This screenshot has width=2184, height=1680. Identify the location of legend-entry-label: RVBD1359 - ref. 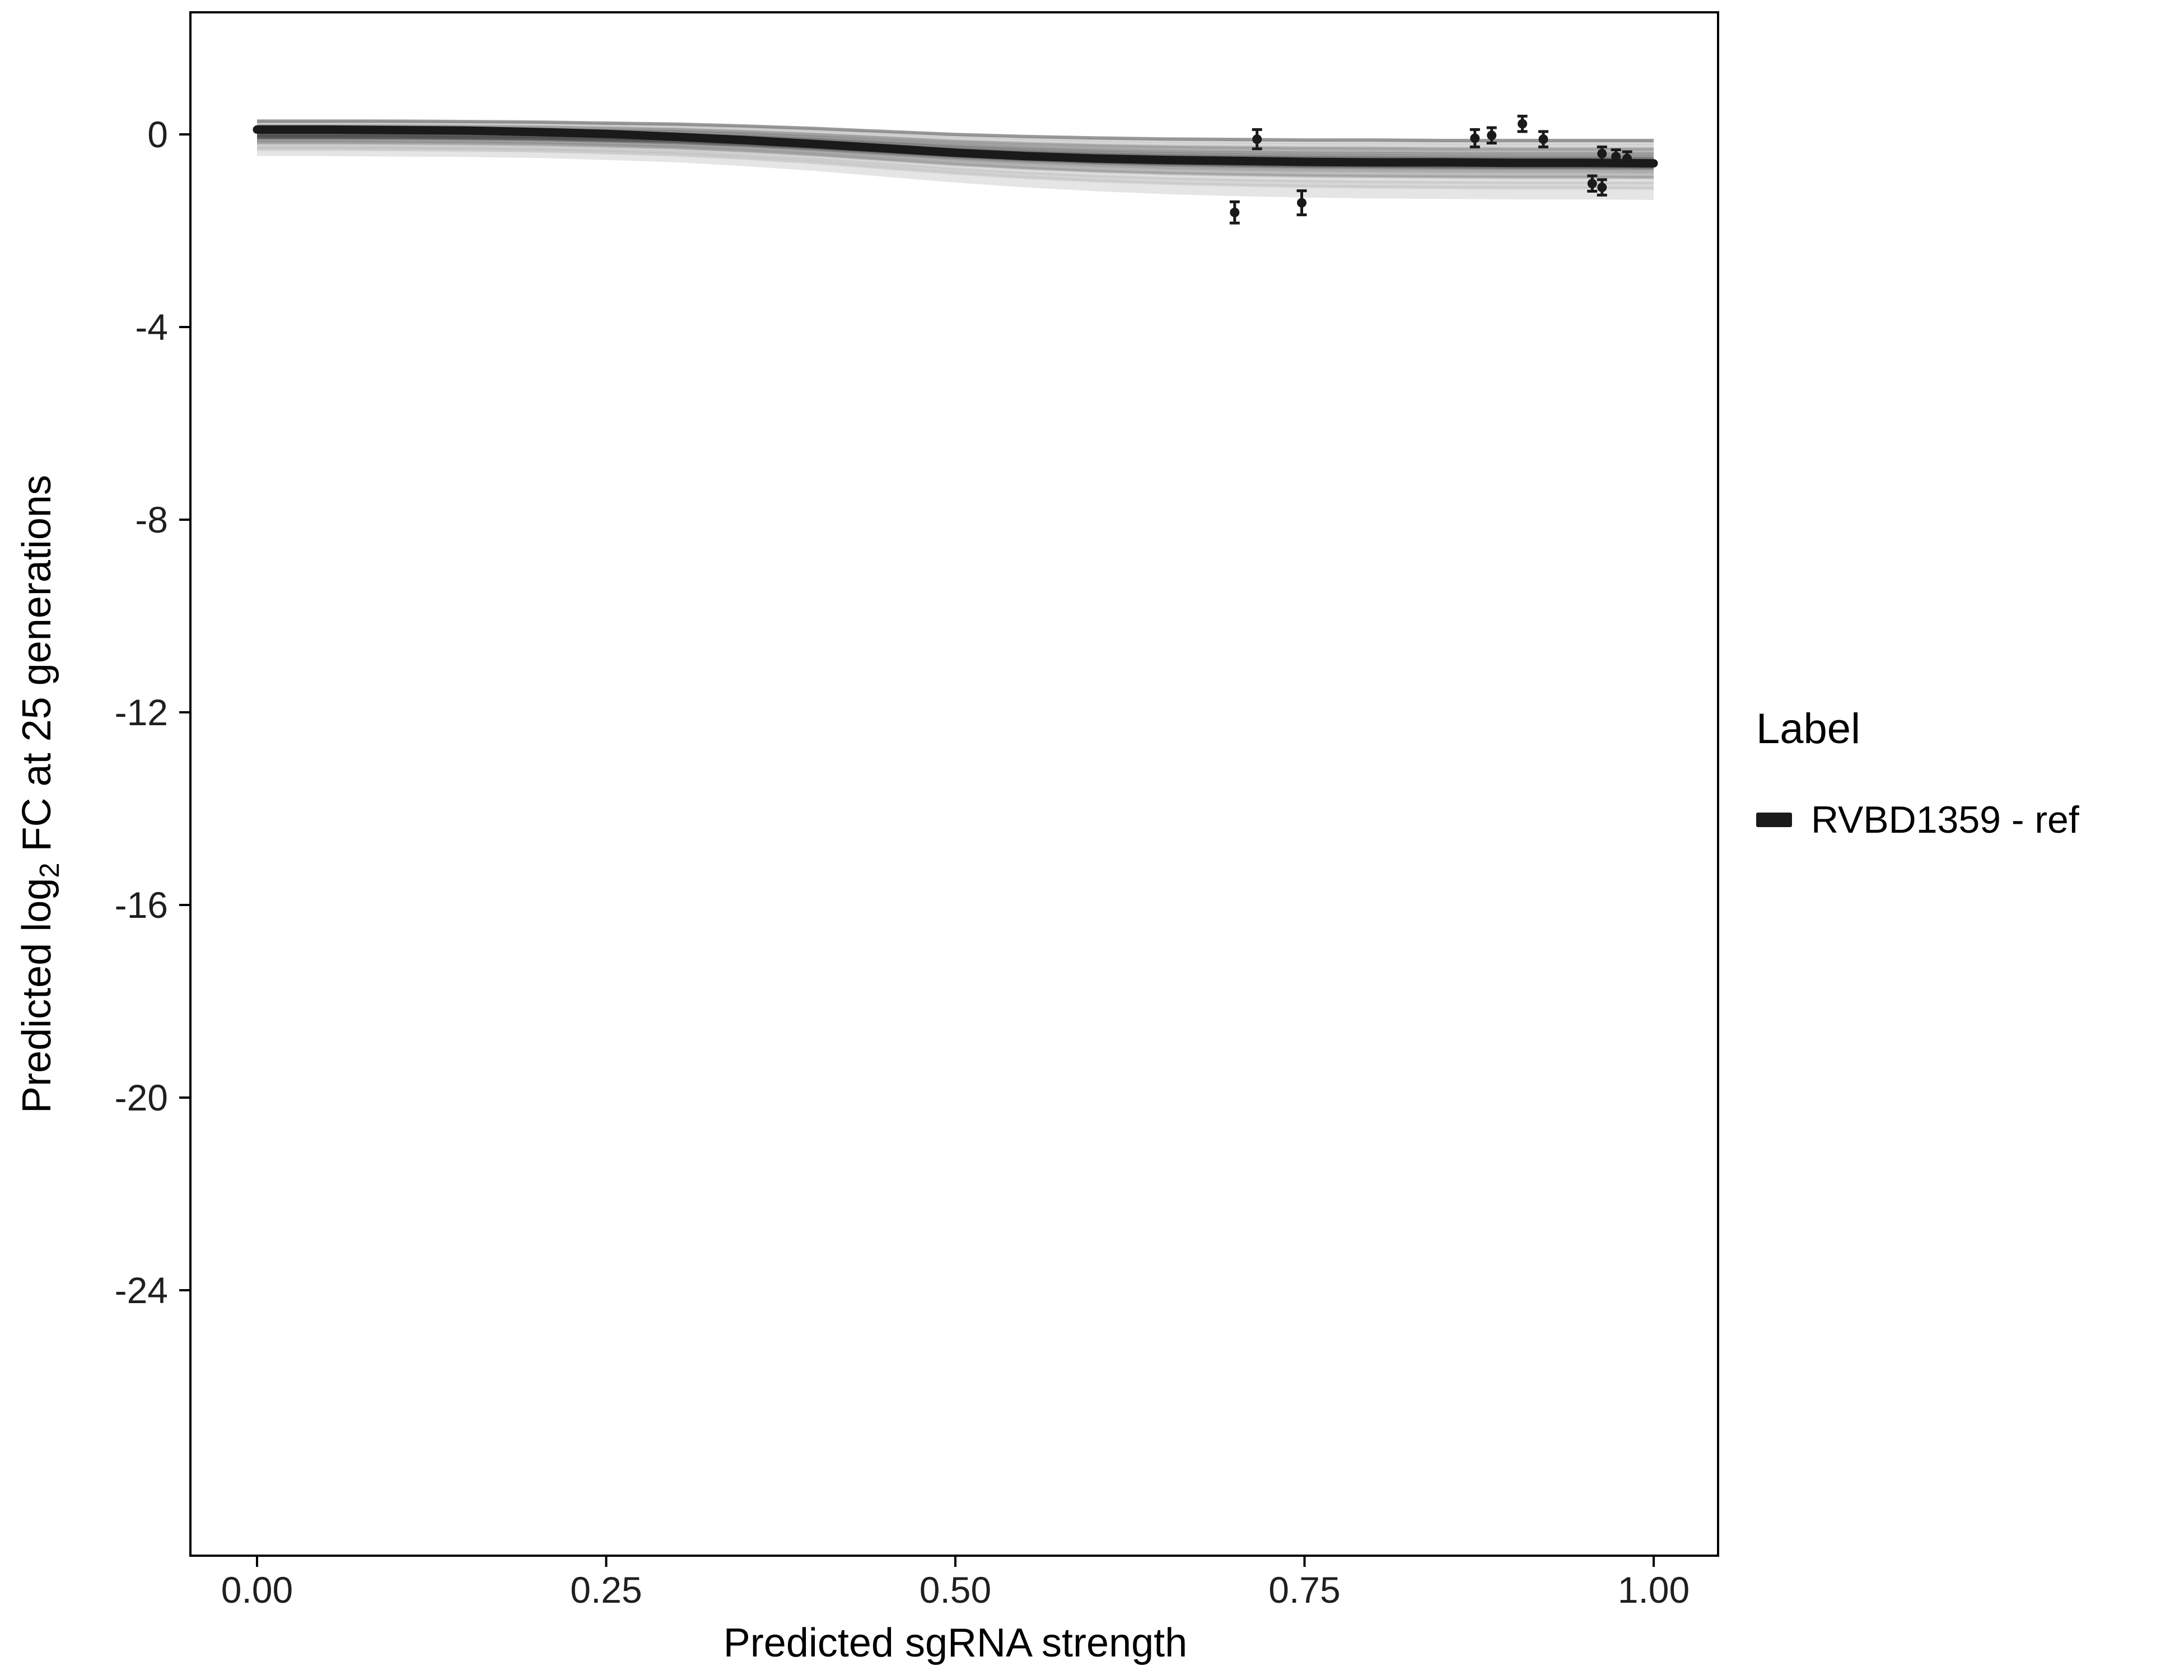
(1945, 820).